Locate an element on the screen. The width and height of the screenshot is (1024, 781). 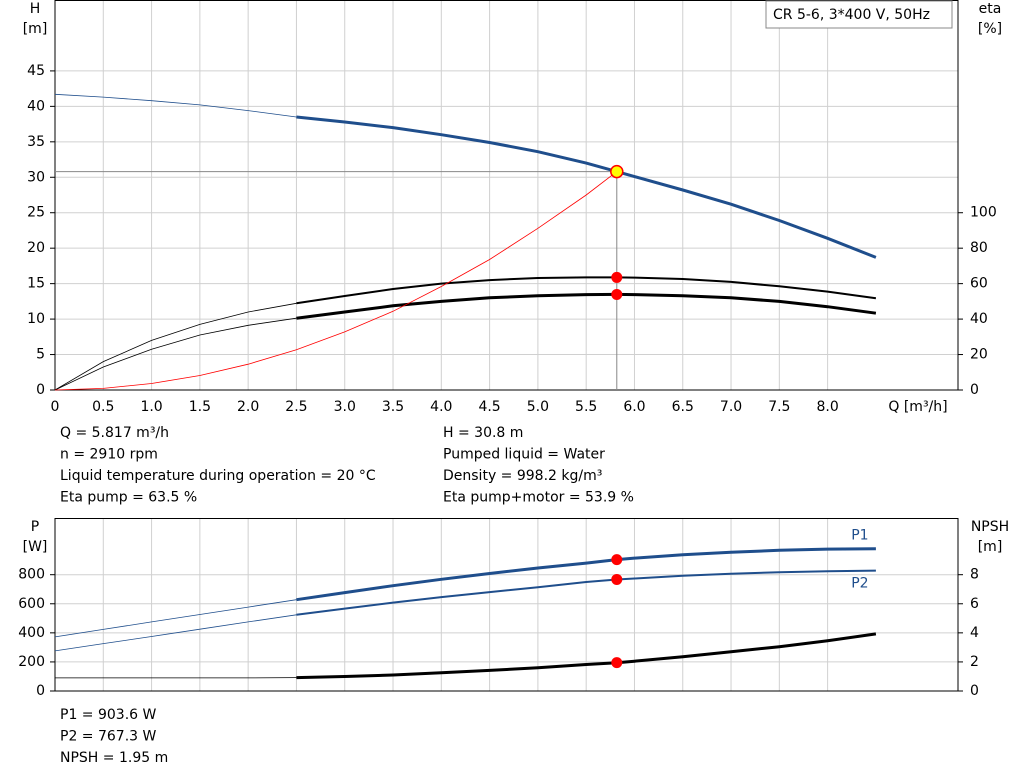
info-line: H = 30.8 m is located at coordinates (483, 433).